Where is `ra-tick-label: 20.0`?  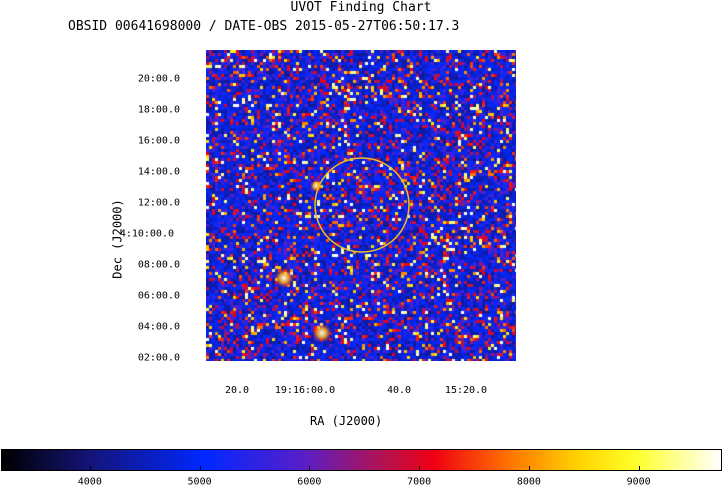 ra-tick-label: 20.0 is located at coordinates (237, 390).